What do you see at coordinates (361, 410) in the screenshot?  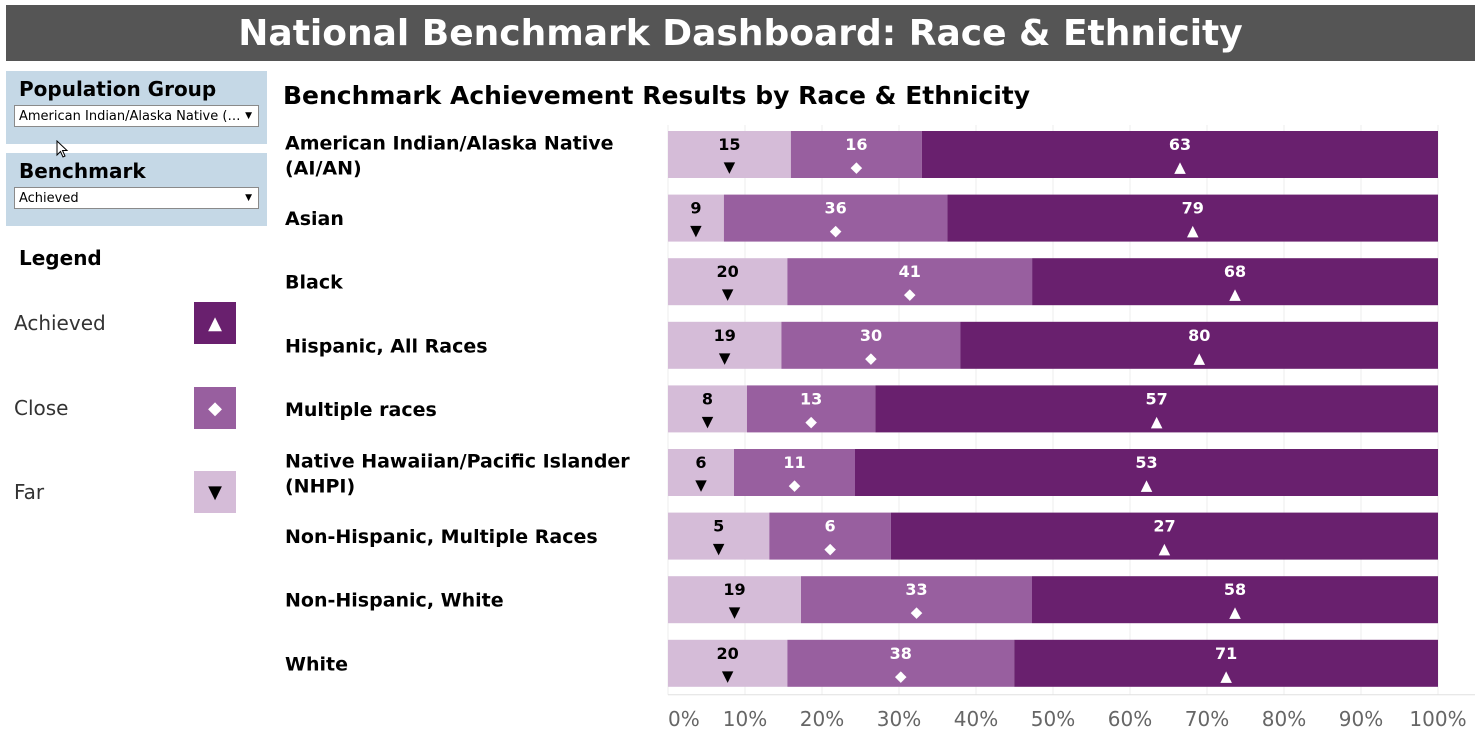 I see `category-label: Multiple races` at bounding box center [361, 410].